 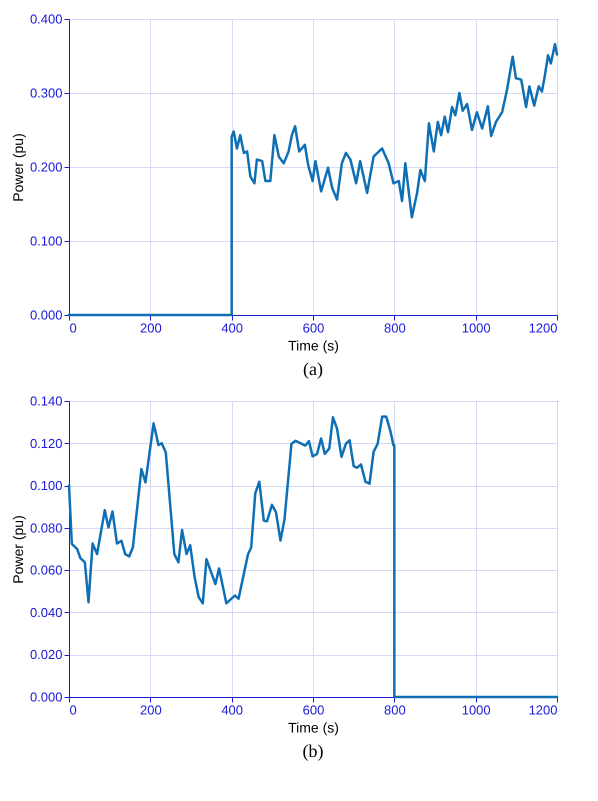 What do you see at coordinates (313, 369) in the screenshot?
I see `text: (a)` at bounding box center [313, 369].